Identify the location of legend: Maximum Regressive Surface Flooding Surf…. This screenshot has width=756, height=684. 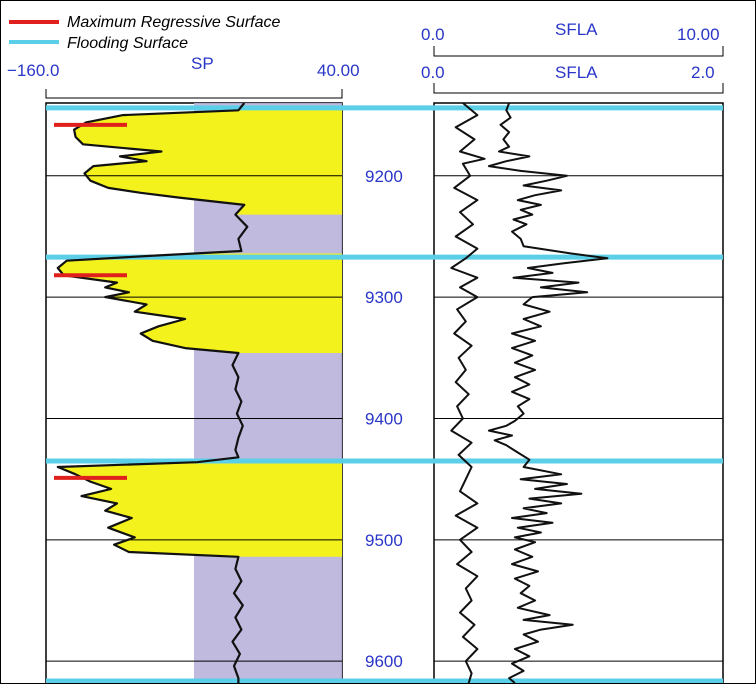
(145, 33).